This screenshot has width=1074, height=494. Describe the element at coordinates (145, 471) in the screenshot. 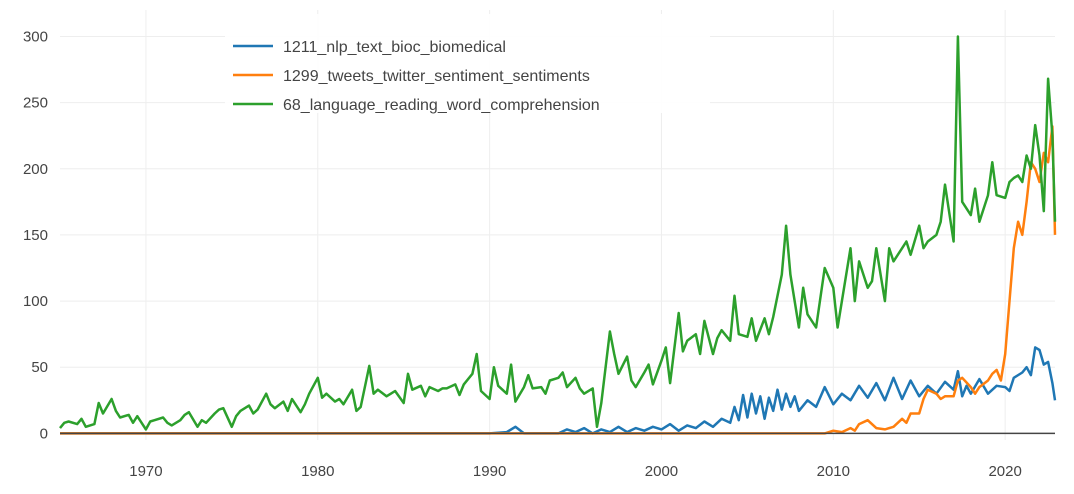

I see `x-tick-label: 1970` at that location.